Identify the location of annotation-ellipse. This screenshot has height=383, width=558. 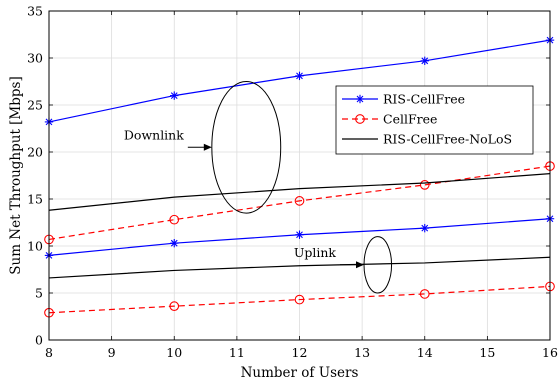
(246, 147).